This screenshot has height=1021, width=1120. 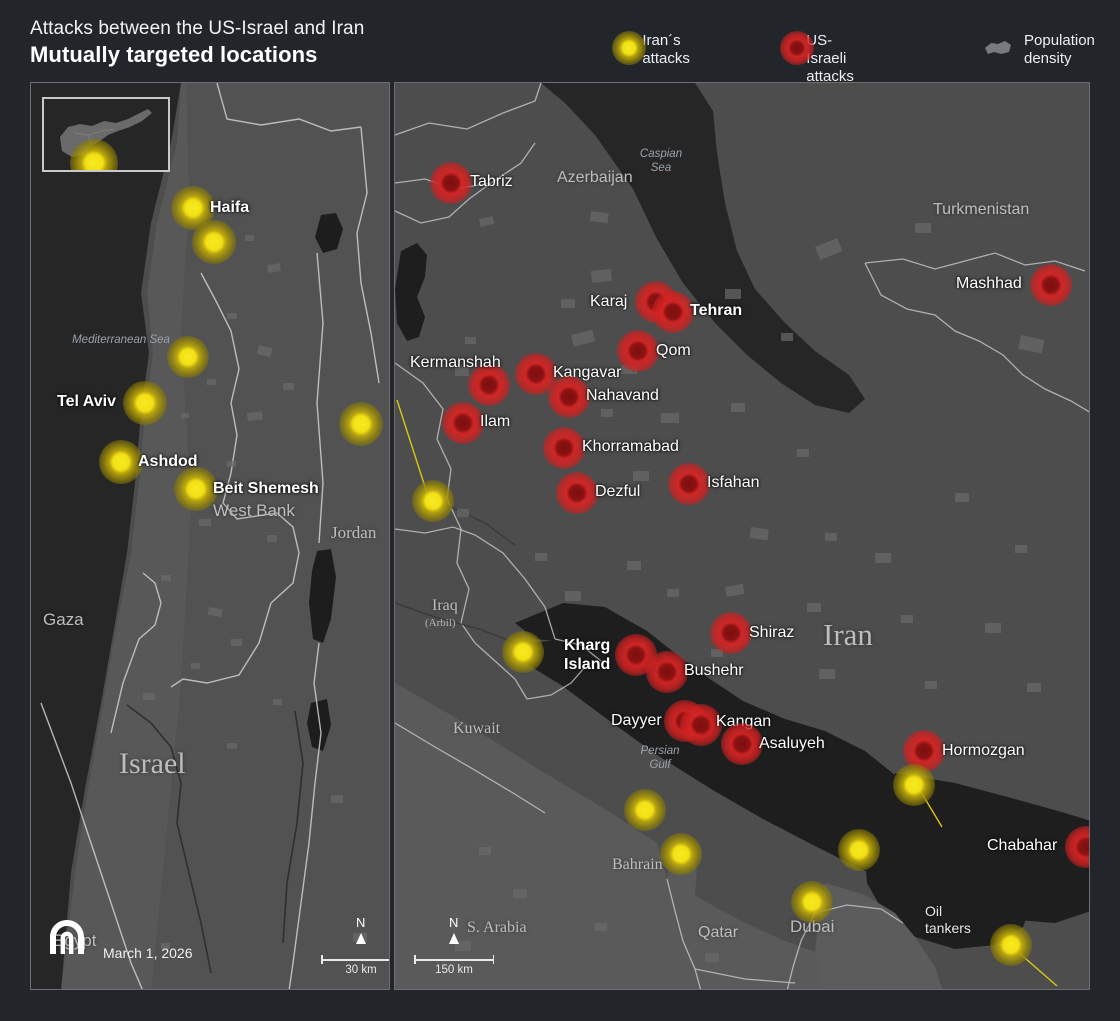 I want to click on country-label-qatar: Qatar, so click(x=718, y=932).